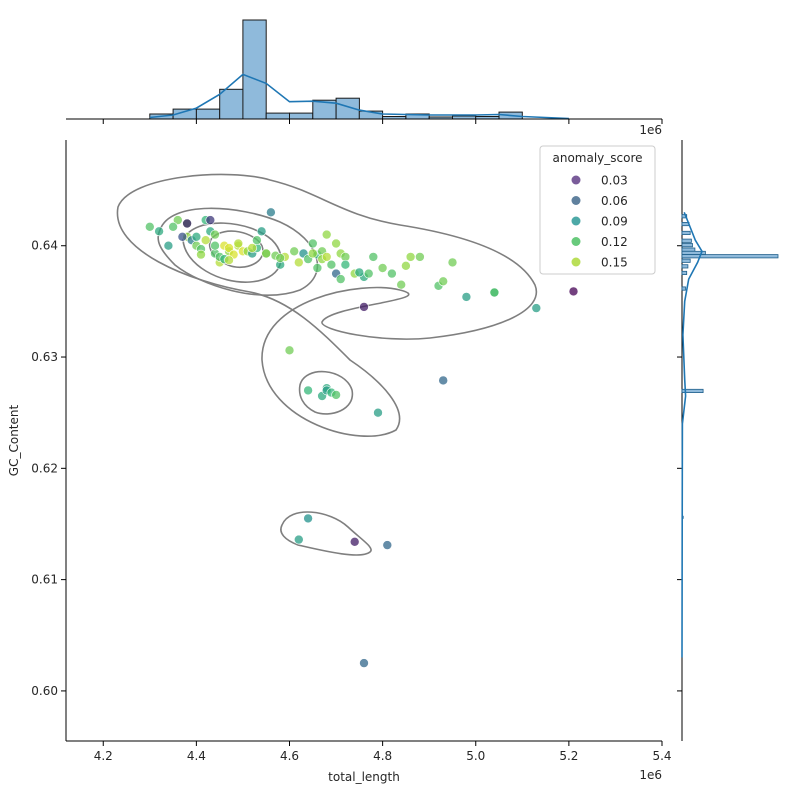  What do you see at coordinates (614, 263) in the screenshot?
I see `legend-label: 0.15` at bounding box center [614, 263].